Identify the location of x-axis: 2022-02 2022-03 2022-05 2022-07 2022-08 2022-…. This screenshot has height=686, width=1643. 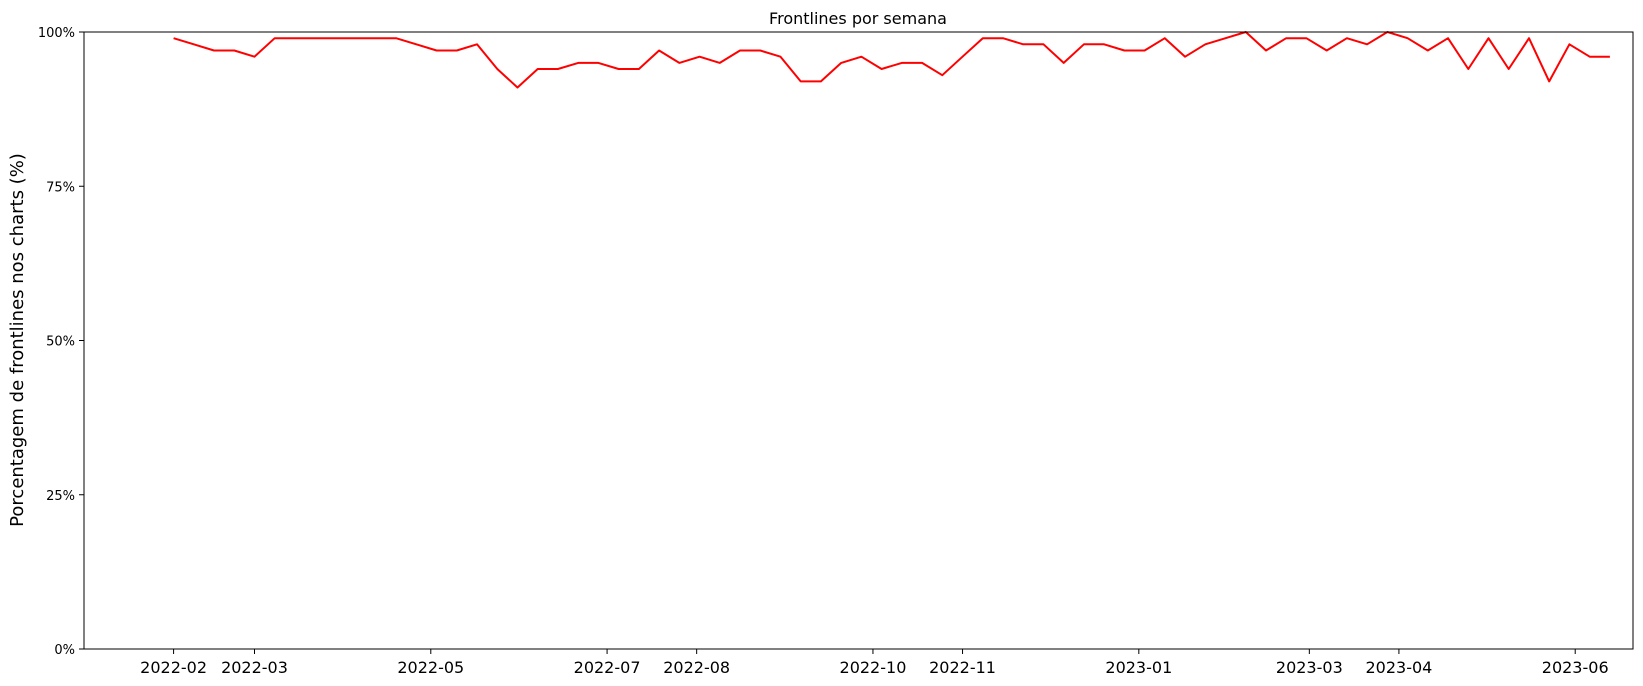
(874, 663).